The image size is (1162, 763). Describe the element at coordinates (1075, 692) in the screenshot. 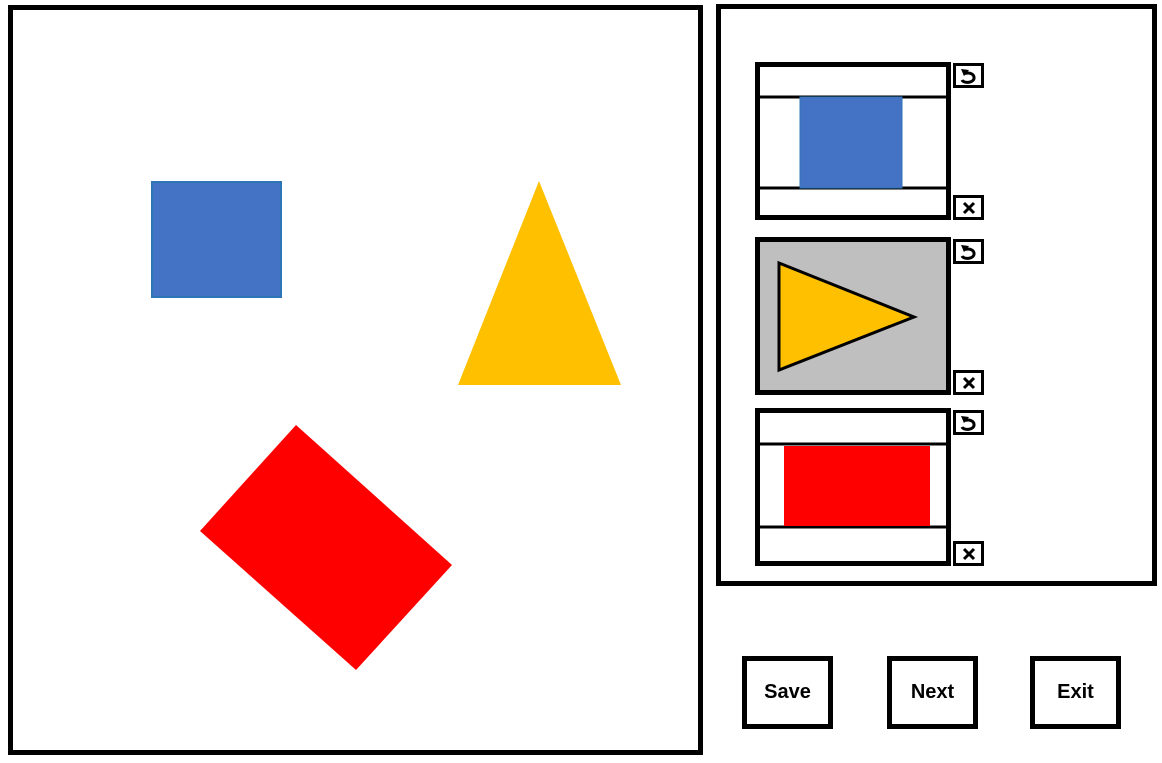

I see `exit-button: Exit` at that location.